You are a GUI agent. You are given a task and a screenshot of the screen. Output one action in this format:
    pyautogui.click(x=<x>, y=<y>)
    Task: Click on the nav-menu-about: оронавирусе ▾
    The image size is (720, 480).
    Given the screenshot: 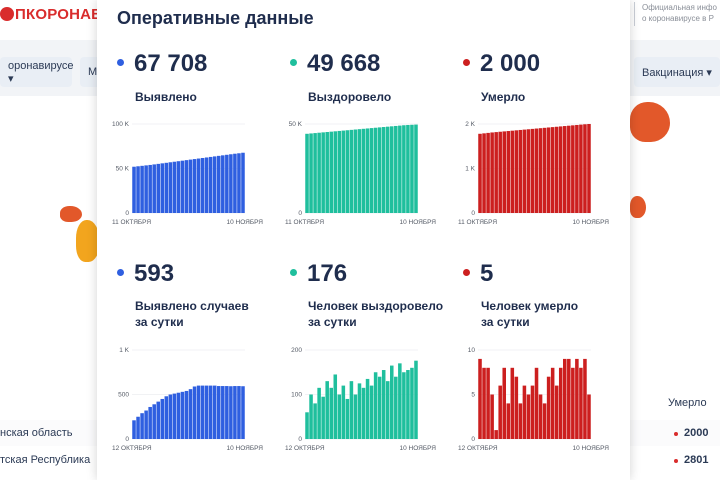 What is the action you would take?
    pyautogui.click(x=37, y=72)
    